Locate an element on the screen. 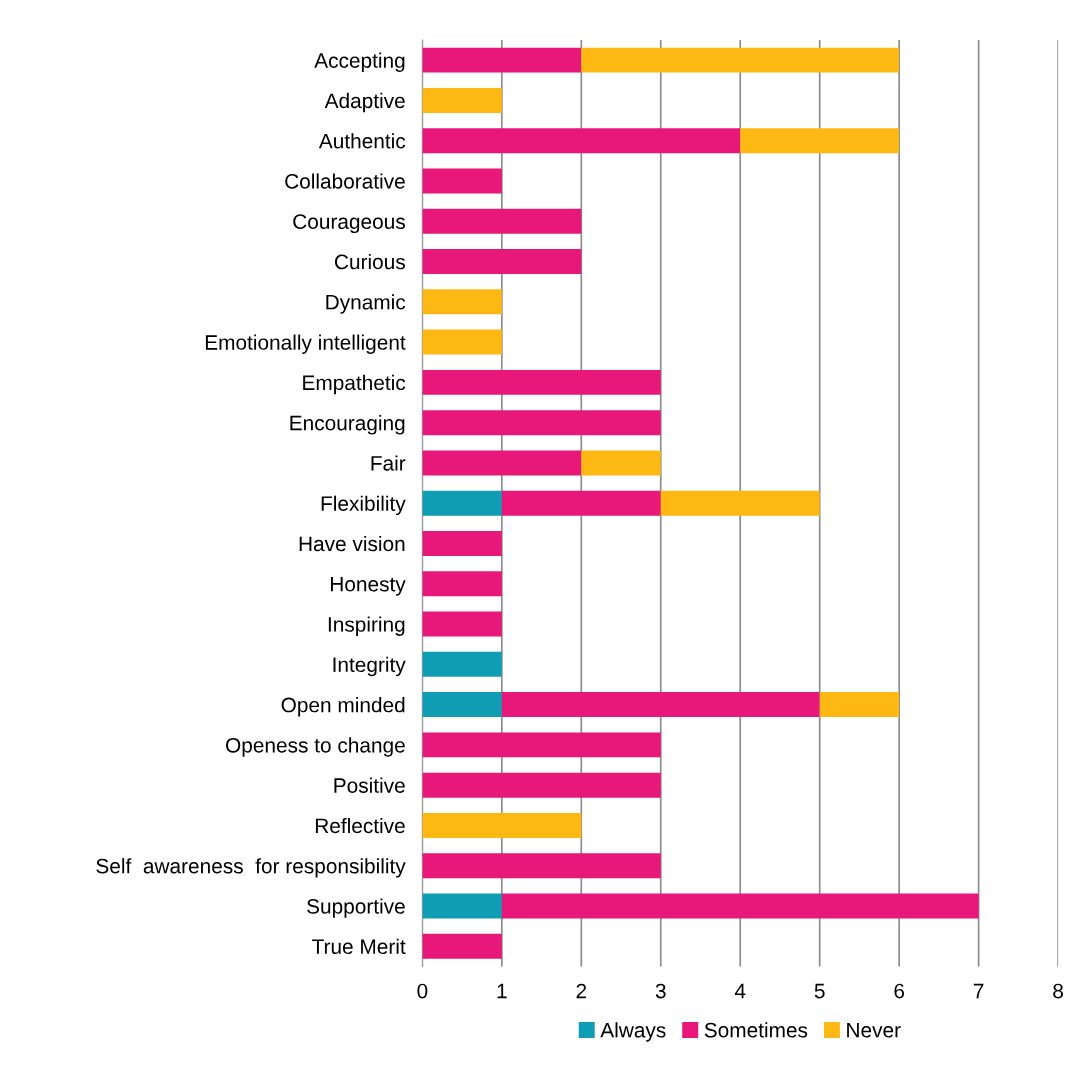 The width and height of the screenshot is (1083, 1081). y-tick-label: Integrity is located at coordinates (369, 666).